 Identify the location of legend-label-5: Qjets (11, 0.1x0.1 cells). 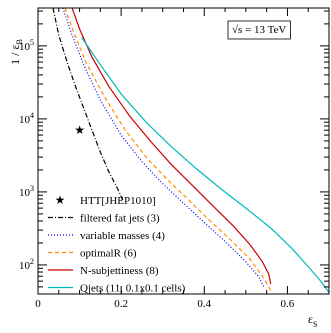
(133, 289).